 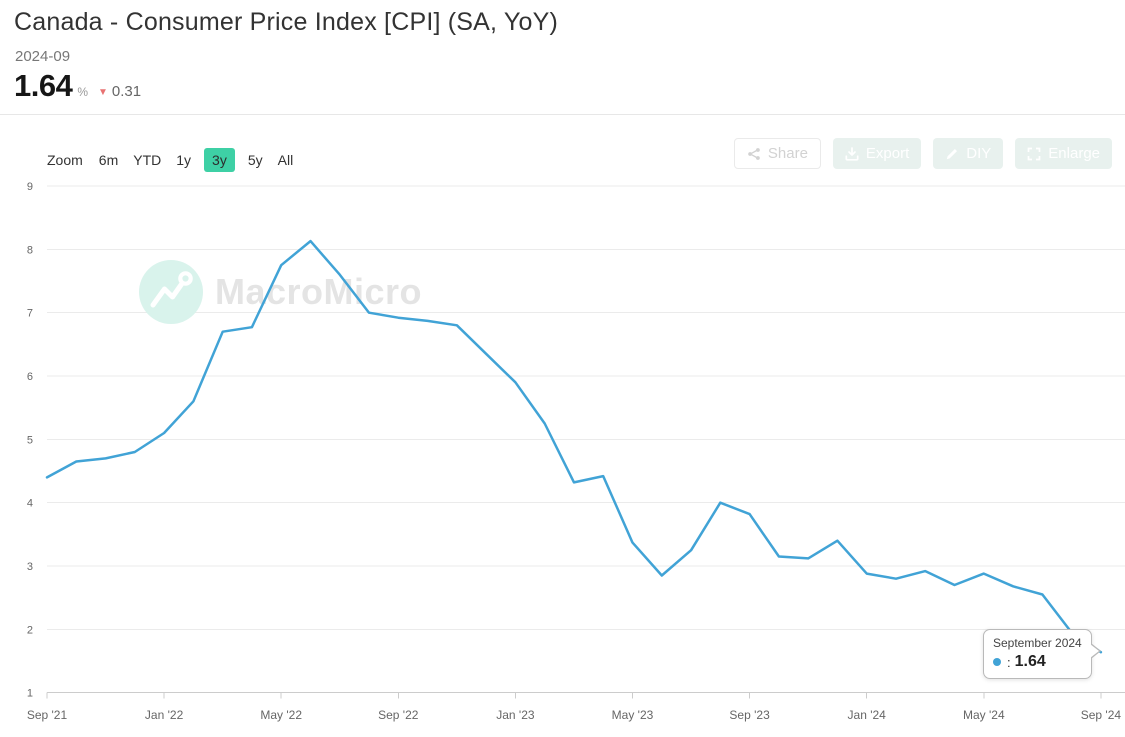 What do you see at coordinates (979, 153) in the screenshot?
I see `diy-button-label: DIY` at bounding box center [979, 153].